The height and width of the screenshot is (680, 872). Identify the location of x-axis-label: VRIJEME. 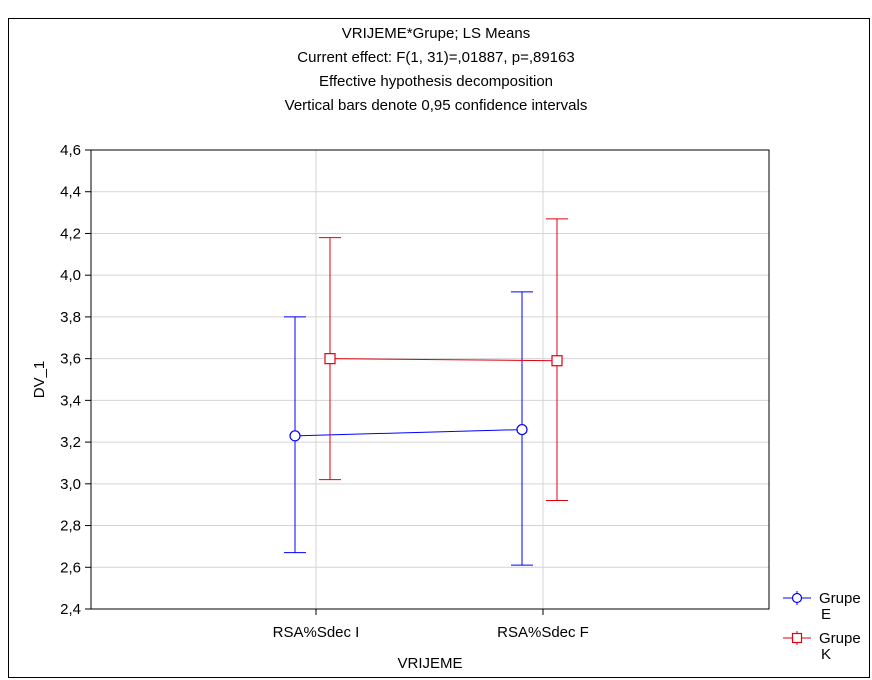
(429, 663).